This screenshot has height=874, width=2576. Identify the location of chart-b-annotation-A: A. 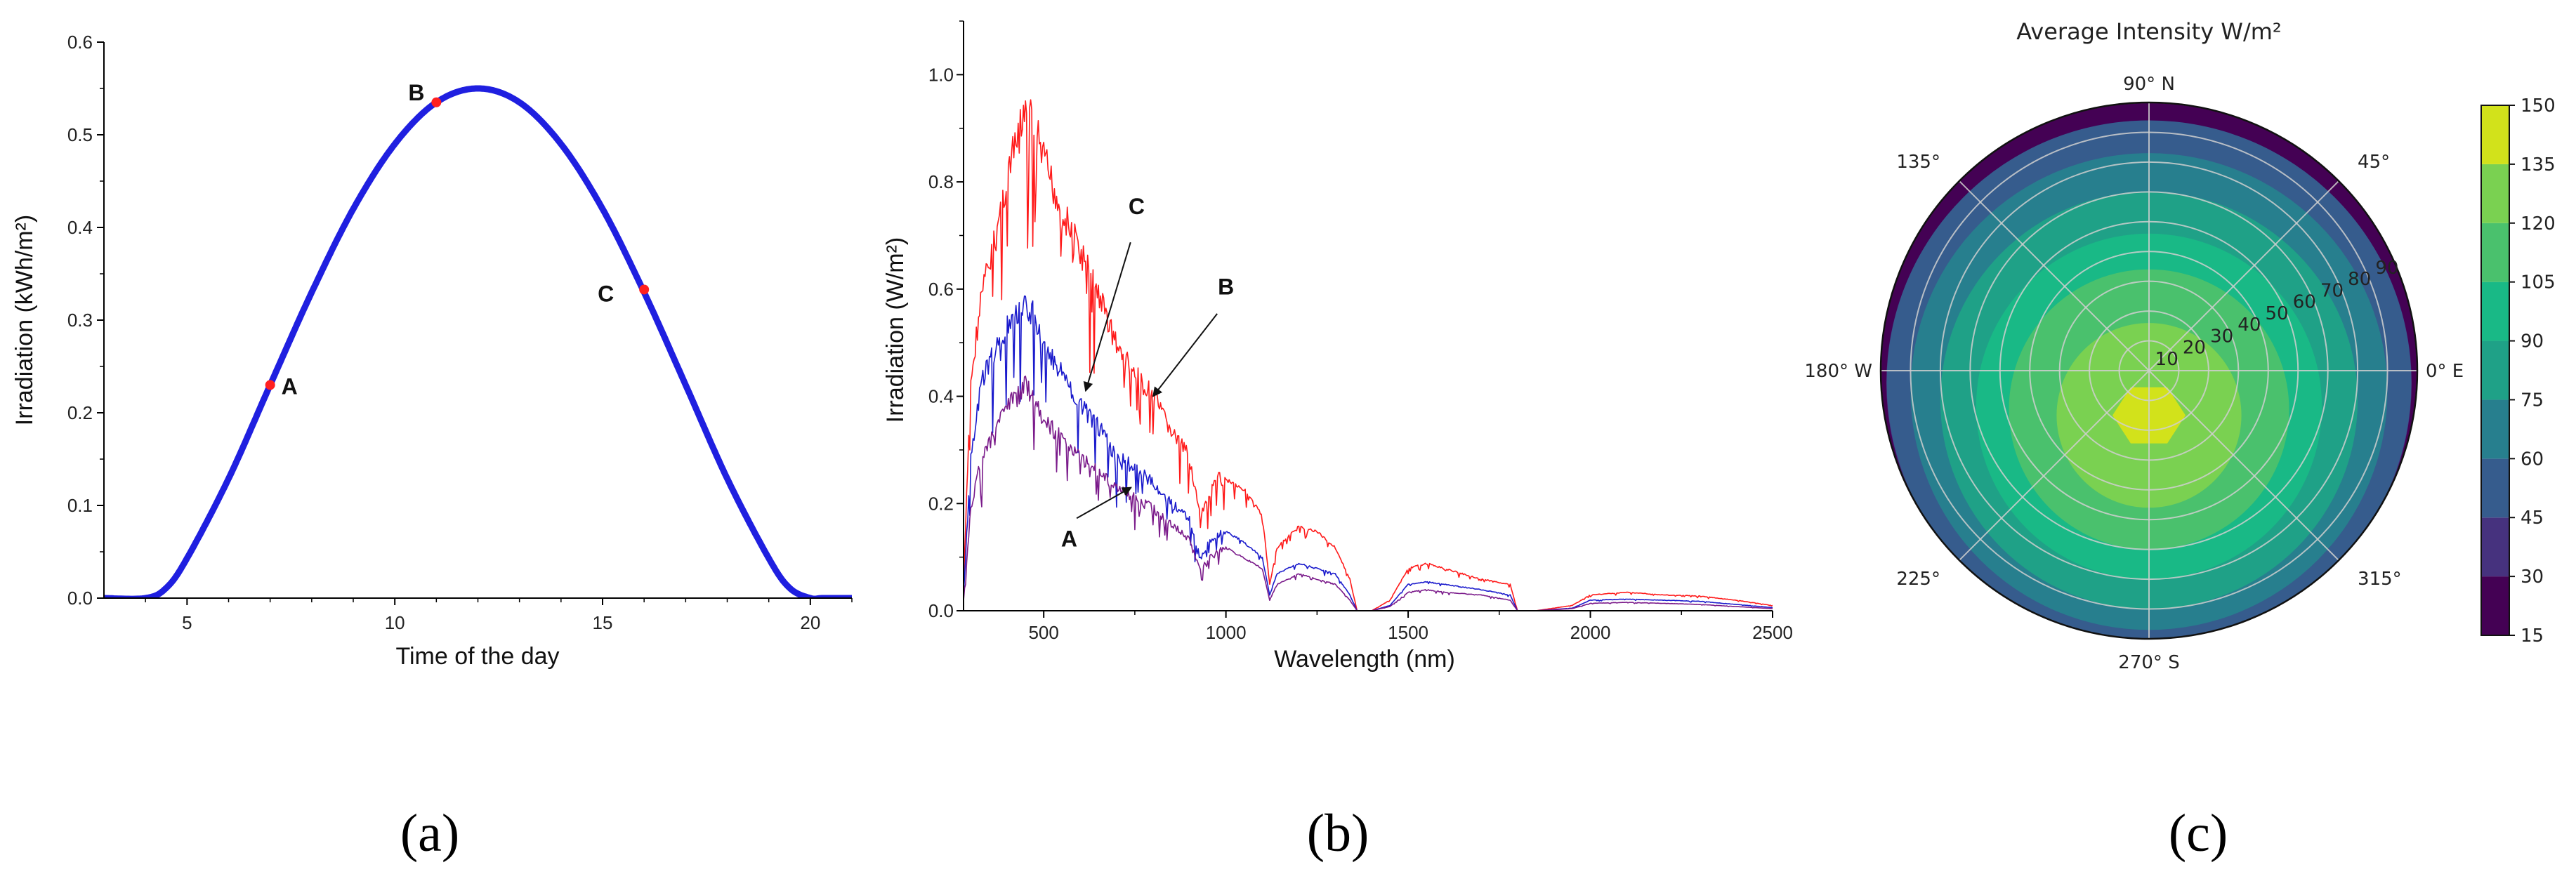
(1069, 538).